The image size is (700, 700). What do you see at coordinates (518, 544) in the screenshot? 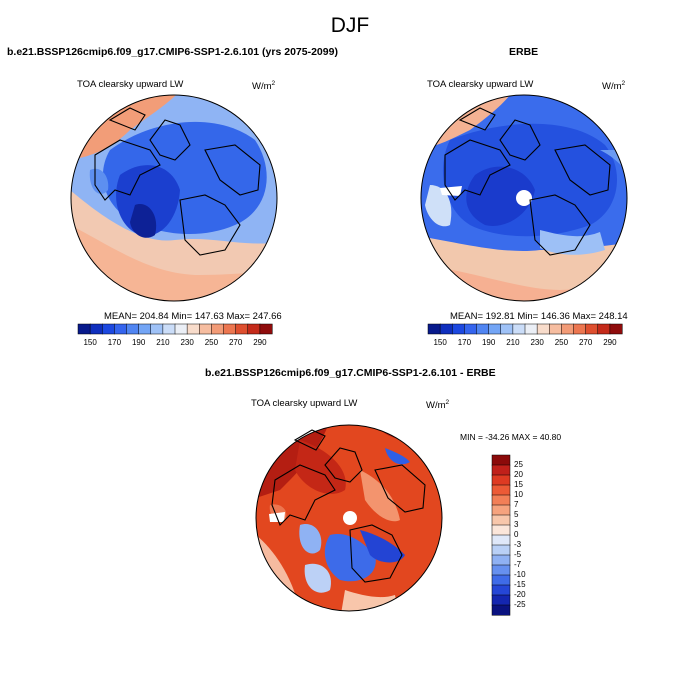
I see `colorbar-tick-label: -3` at bounding box center [518, 544].